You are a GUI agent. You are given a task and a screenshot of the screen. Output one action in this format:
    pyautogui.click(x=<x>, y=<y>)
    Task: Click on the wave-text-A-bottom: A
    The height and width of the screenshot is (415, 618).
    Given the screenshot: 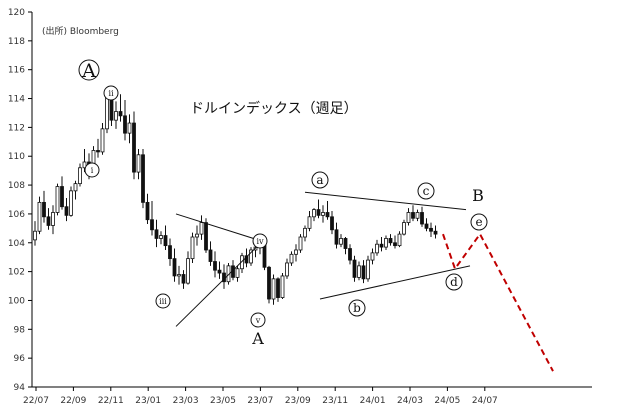 What is the action you would take?
    pyautogui.click(x=257, y=338)
    